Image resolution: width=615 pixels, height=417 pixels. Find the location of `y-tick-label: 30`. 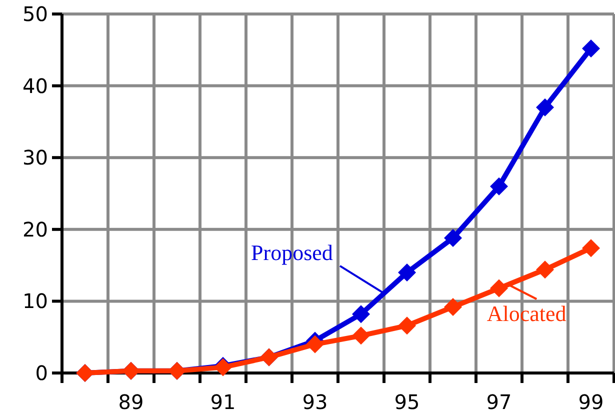

y-tick-label: 30 is located at coordinates (35, 158).